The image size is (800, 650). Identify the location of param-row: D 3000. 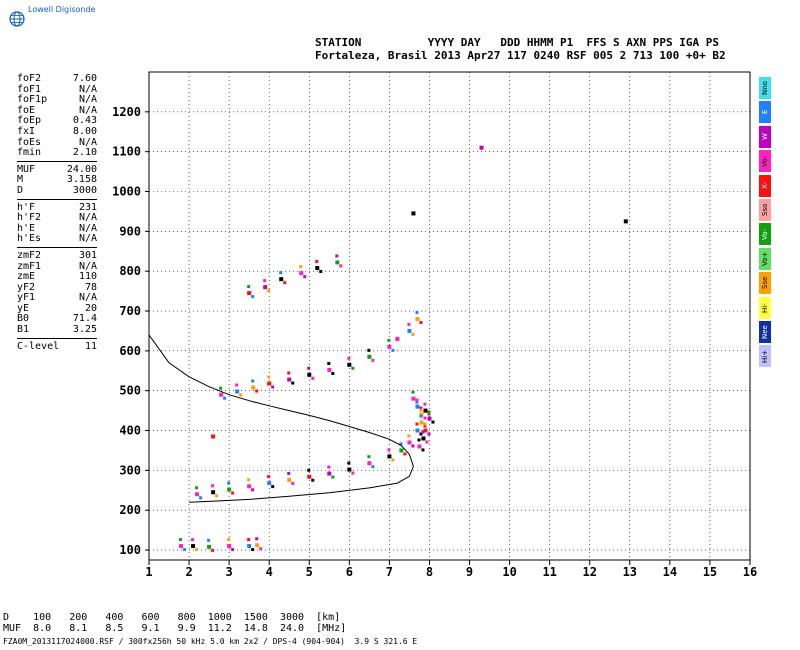
(57, 191).